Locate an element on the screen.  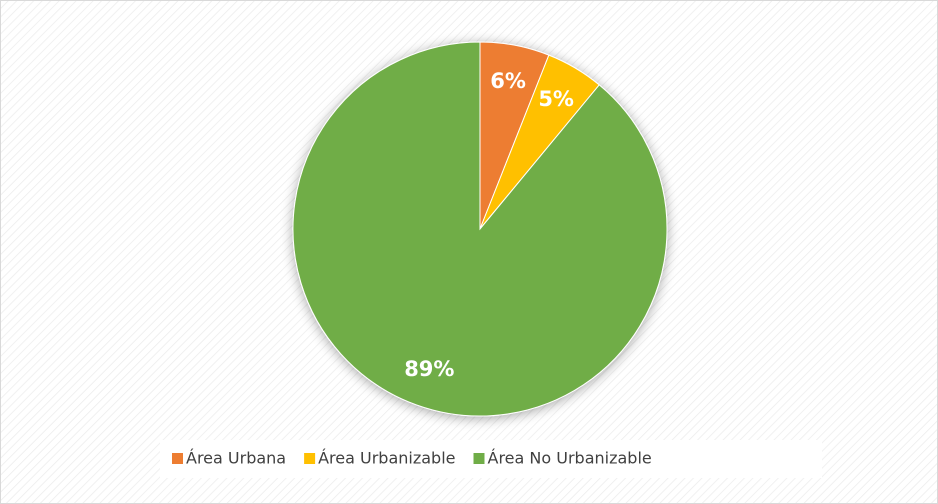
data-label: 89% is located at coordinates (429, 369).